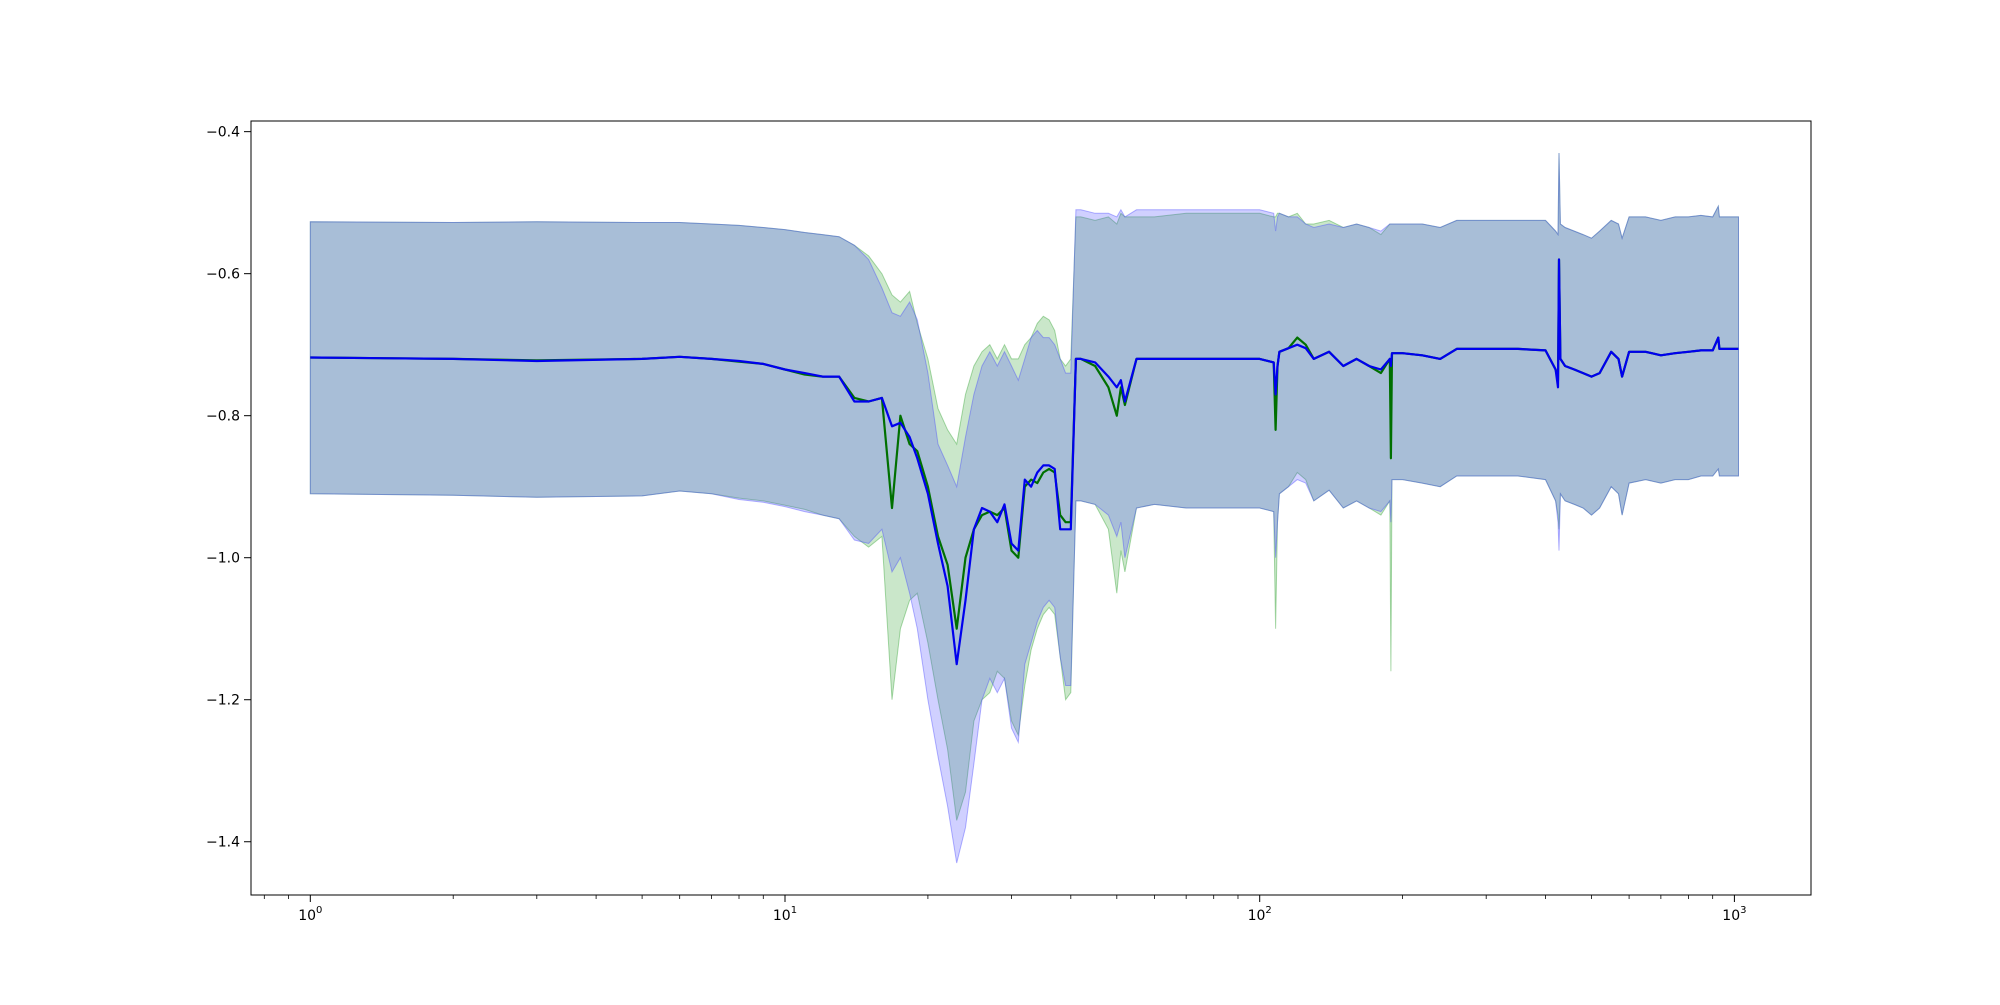 This screenshot has width=2000, height=1005. I want to click on y-tick-label: −0.4, so click(223, 133).